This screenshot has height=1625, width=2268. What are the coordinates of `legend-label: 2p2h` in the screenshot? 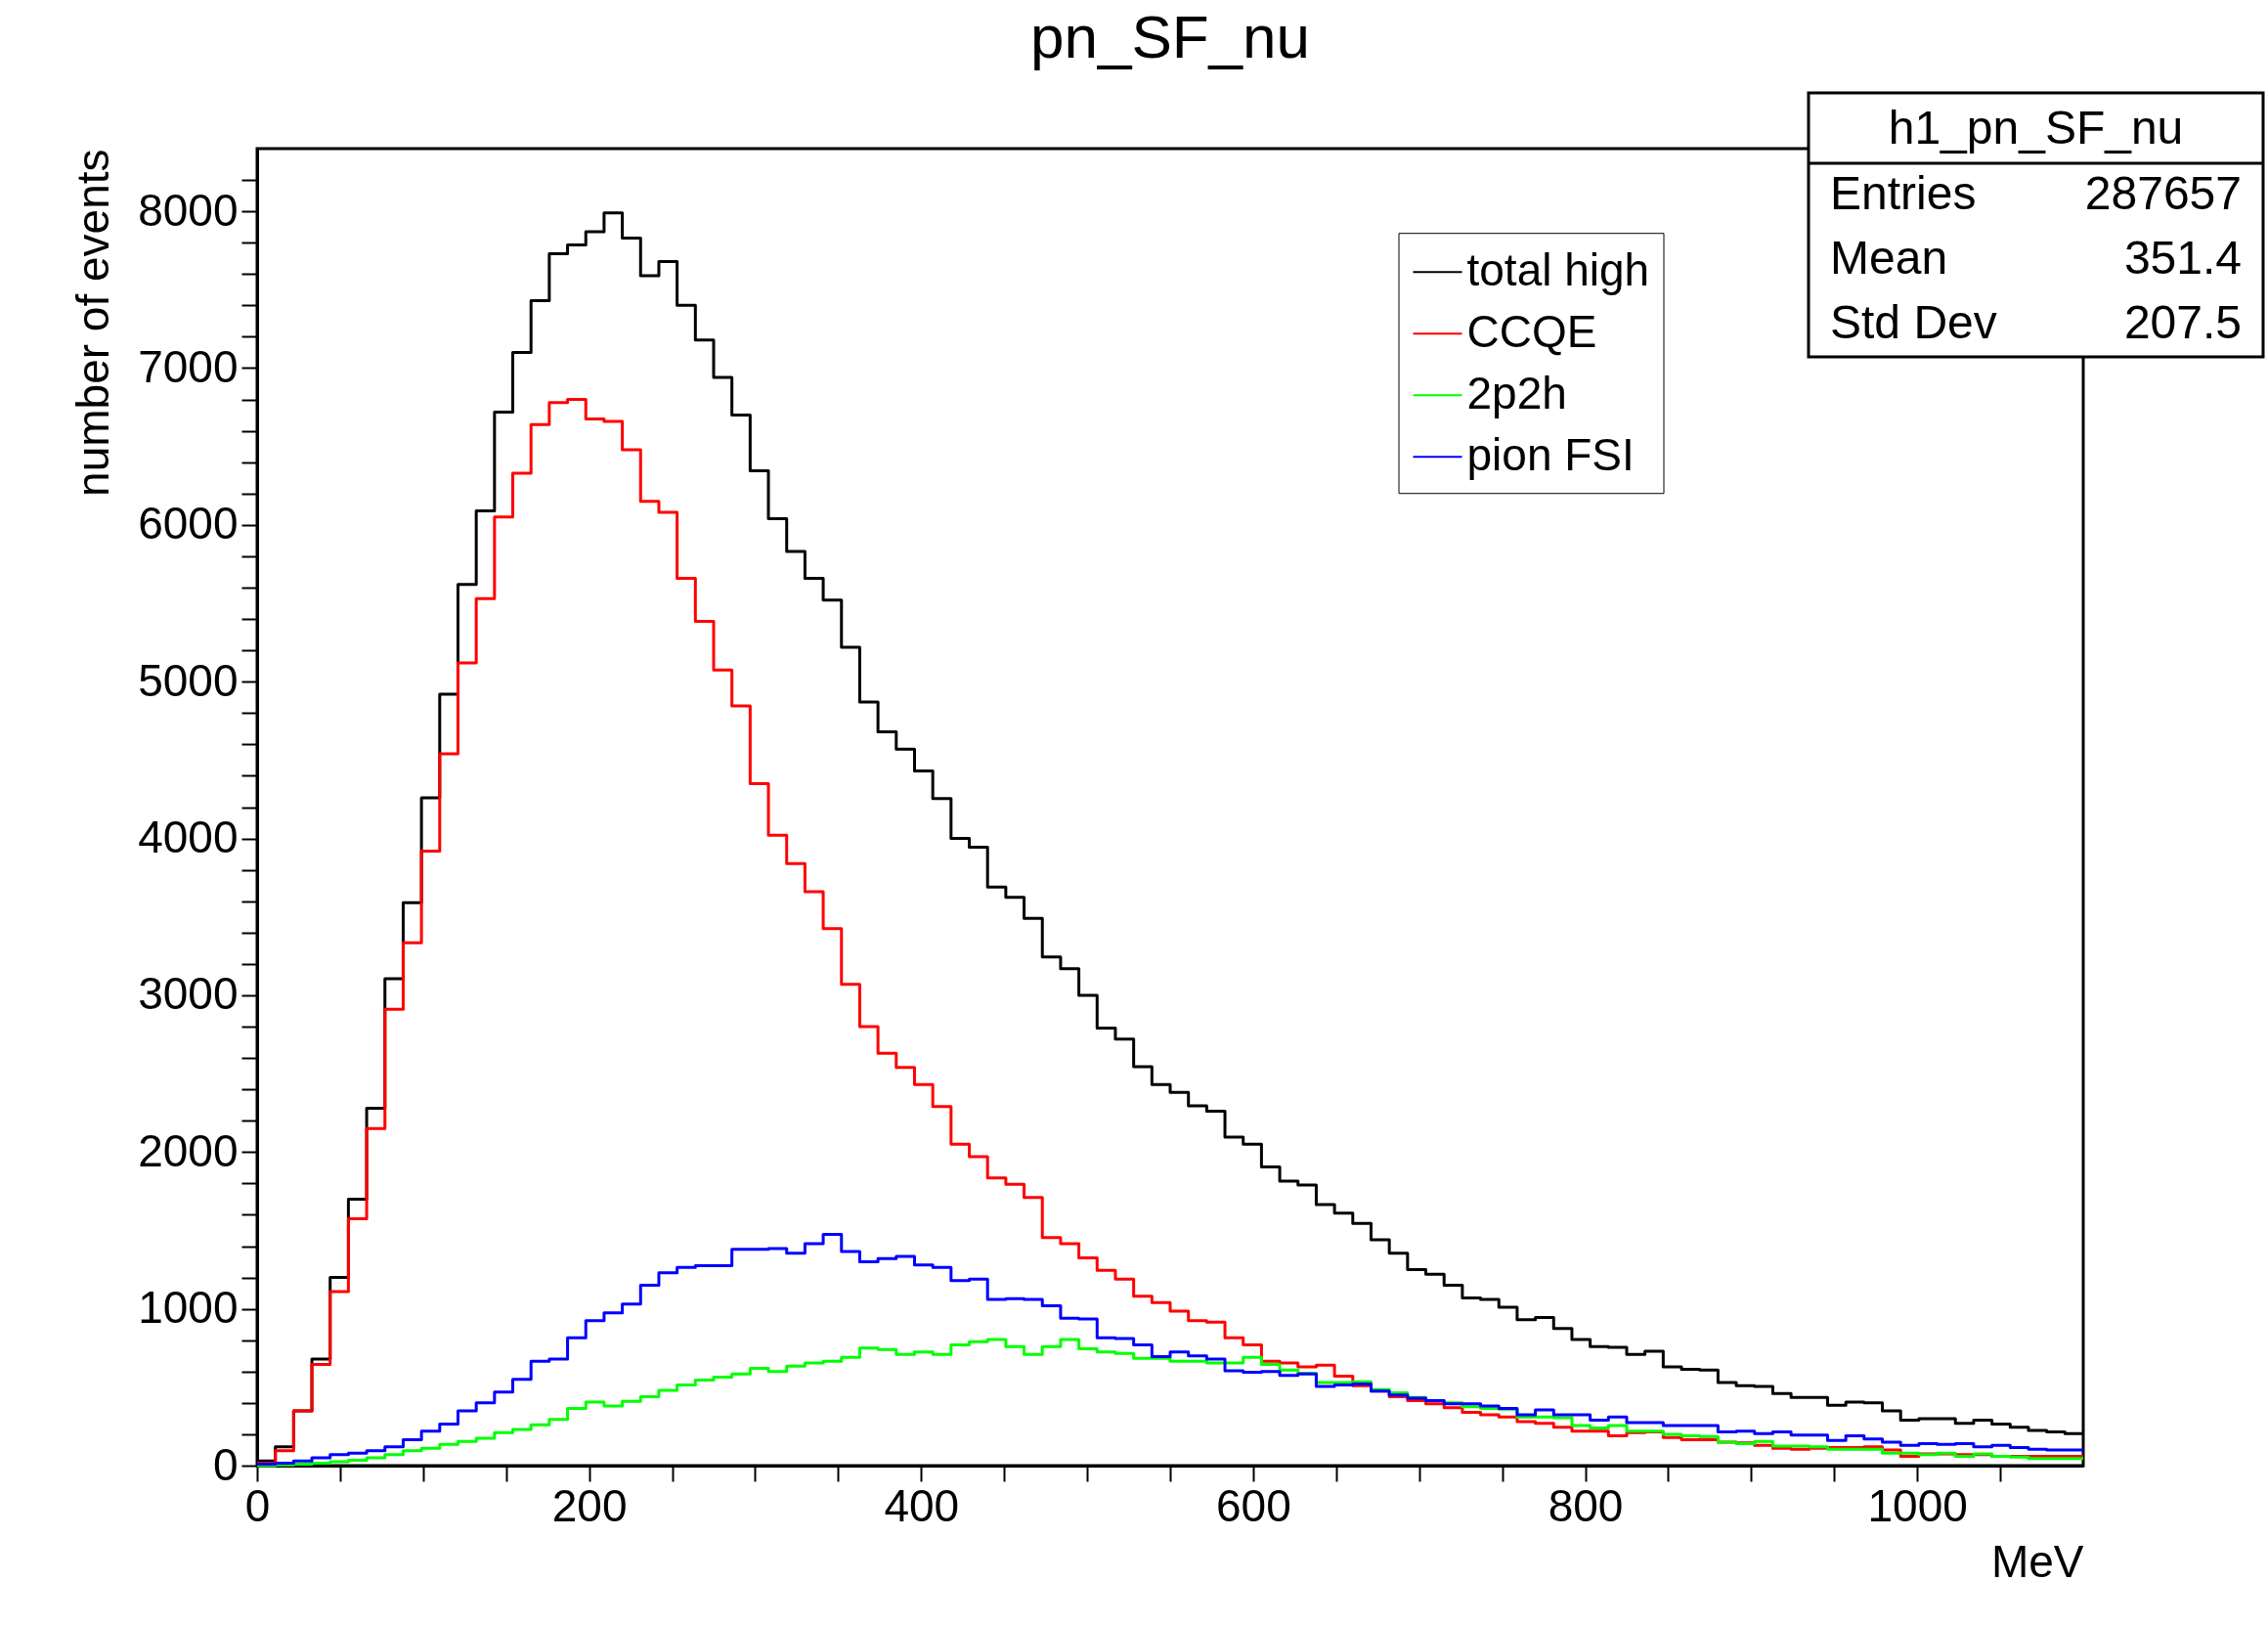 It's located at (1516, 394).